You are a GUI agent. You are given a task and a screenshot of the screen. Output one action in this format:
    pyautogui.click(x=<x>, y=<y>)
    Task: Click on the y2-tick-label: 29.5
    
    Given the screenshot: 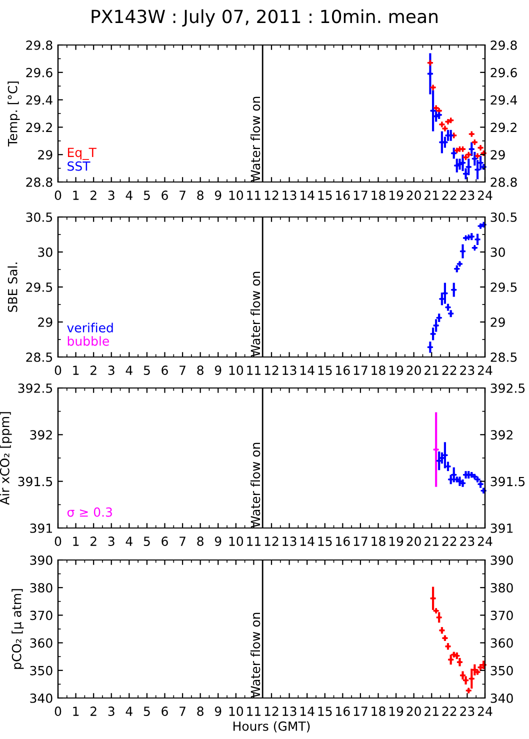 What is the action you would take?
    pyautogui.click(x=503, y=287)
    